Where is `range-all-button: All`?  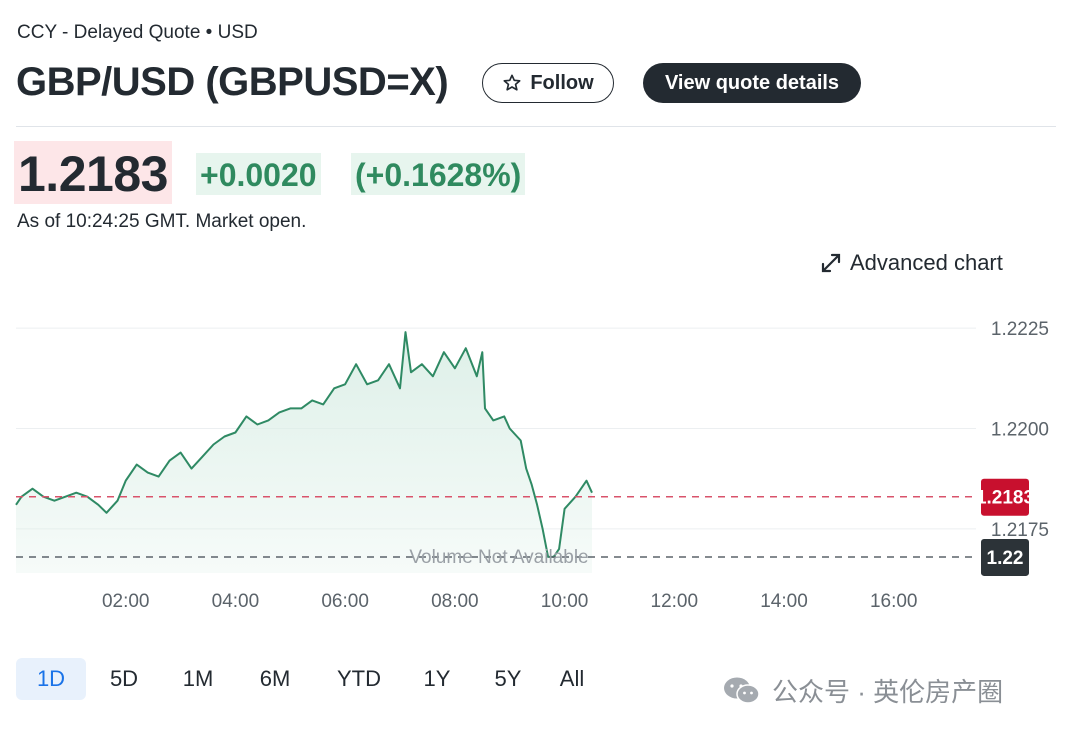
range-all-button: All is located at coordinates (572, 678).